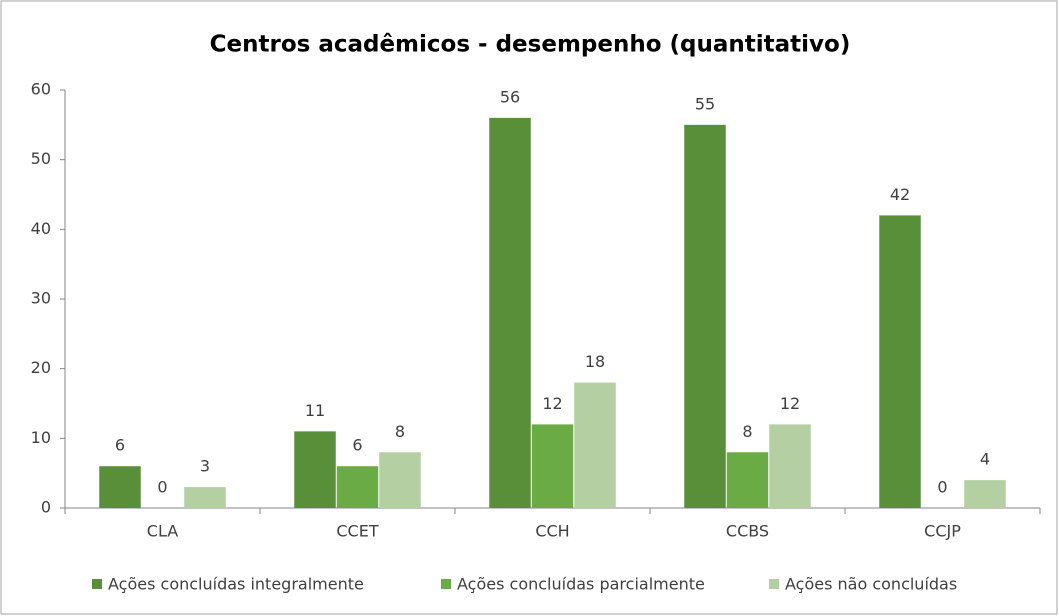 This screenshot has width=1059, height=616. I want to click on x-tick-label: CCET, so click(357, 531).